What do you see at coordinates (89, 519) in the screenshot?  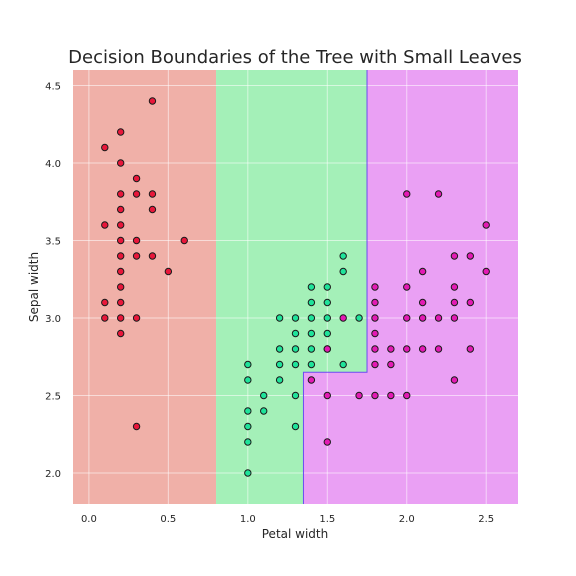 I see `x-tick-label: 0.0` at bounding box center [89, 519].